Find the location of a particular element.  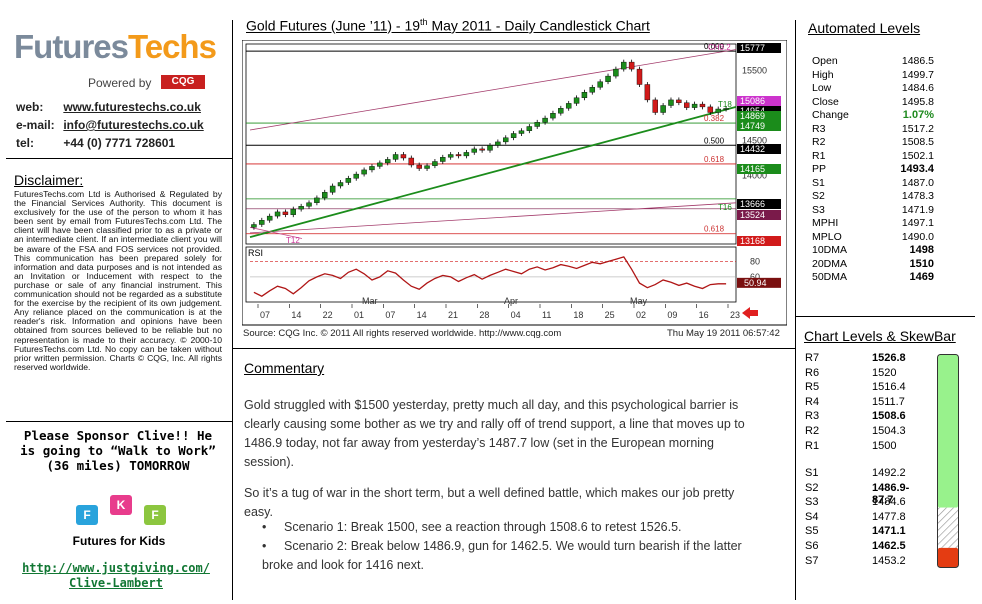

level-row: 10DMA 1498 is located at coordinates (873, 251).